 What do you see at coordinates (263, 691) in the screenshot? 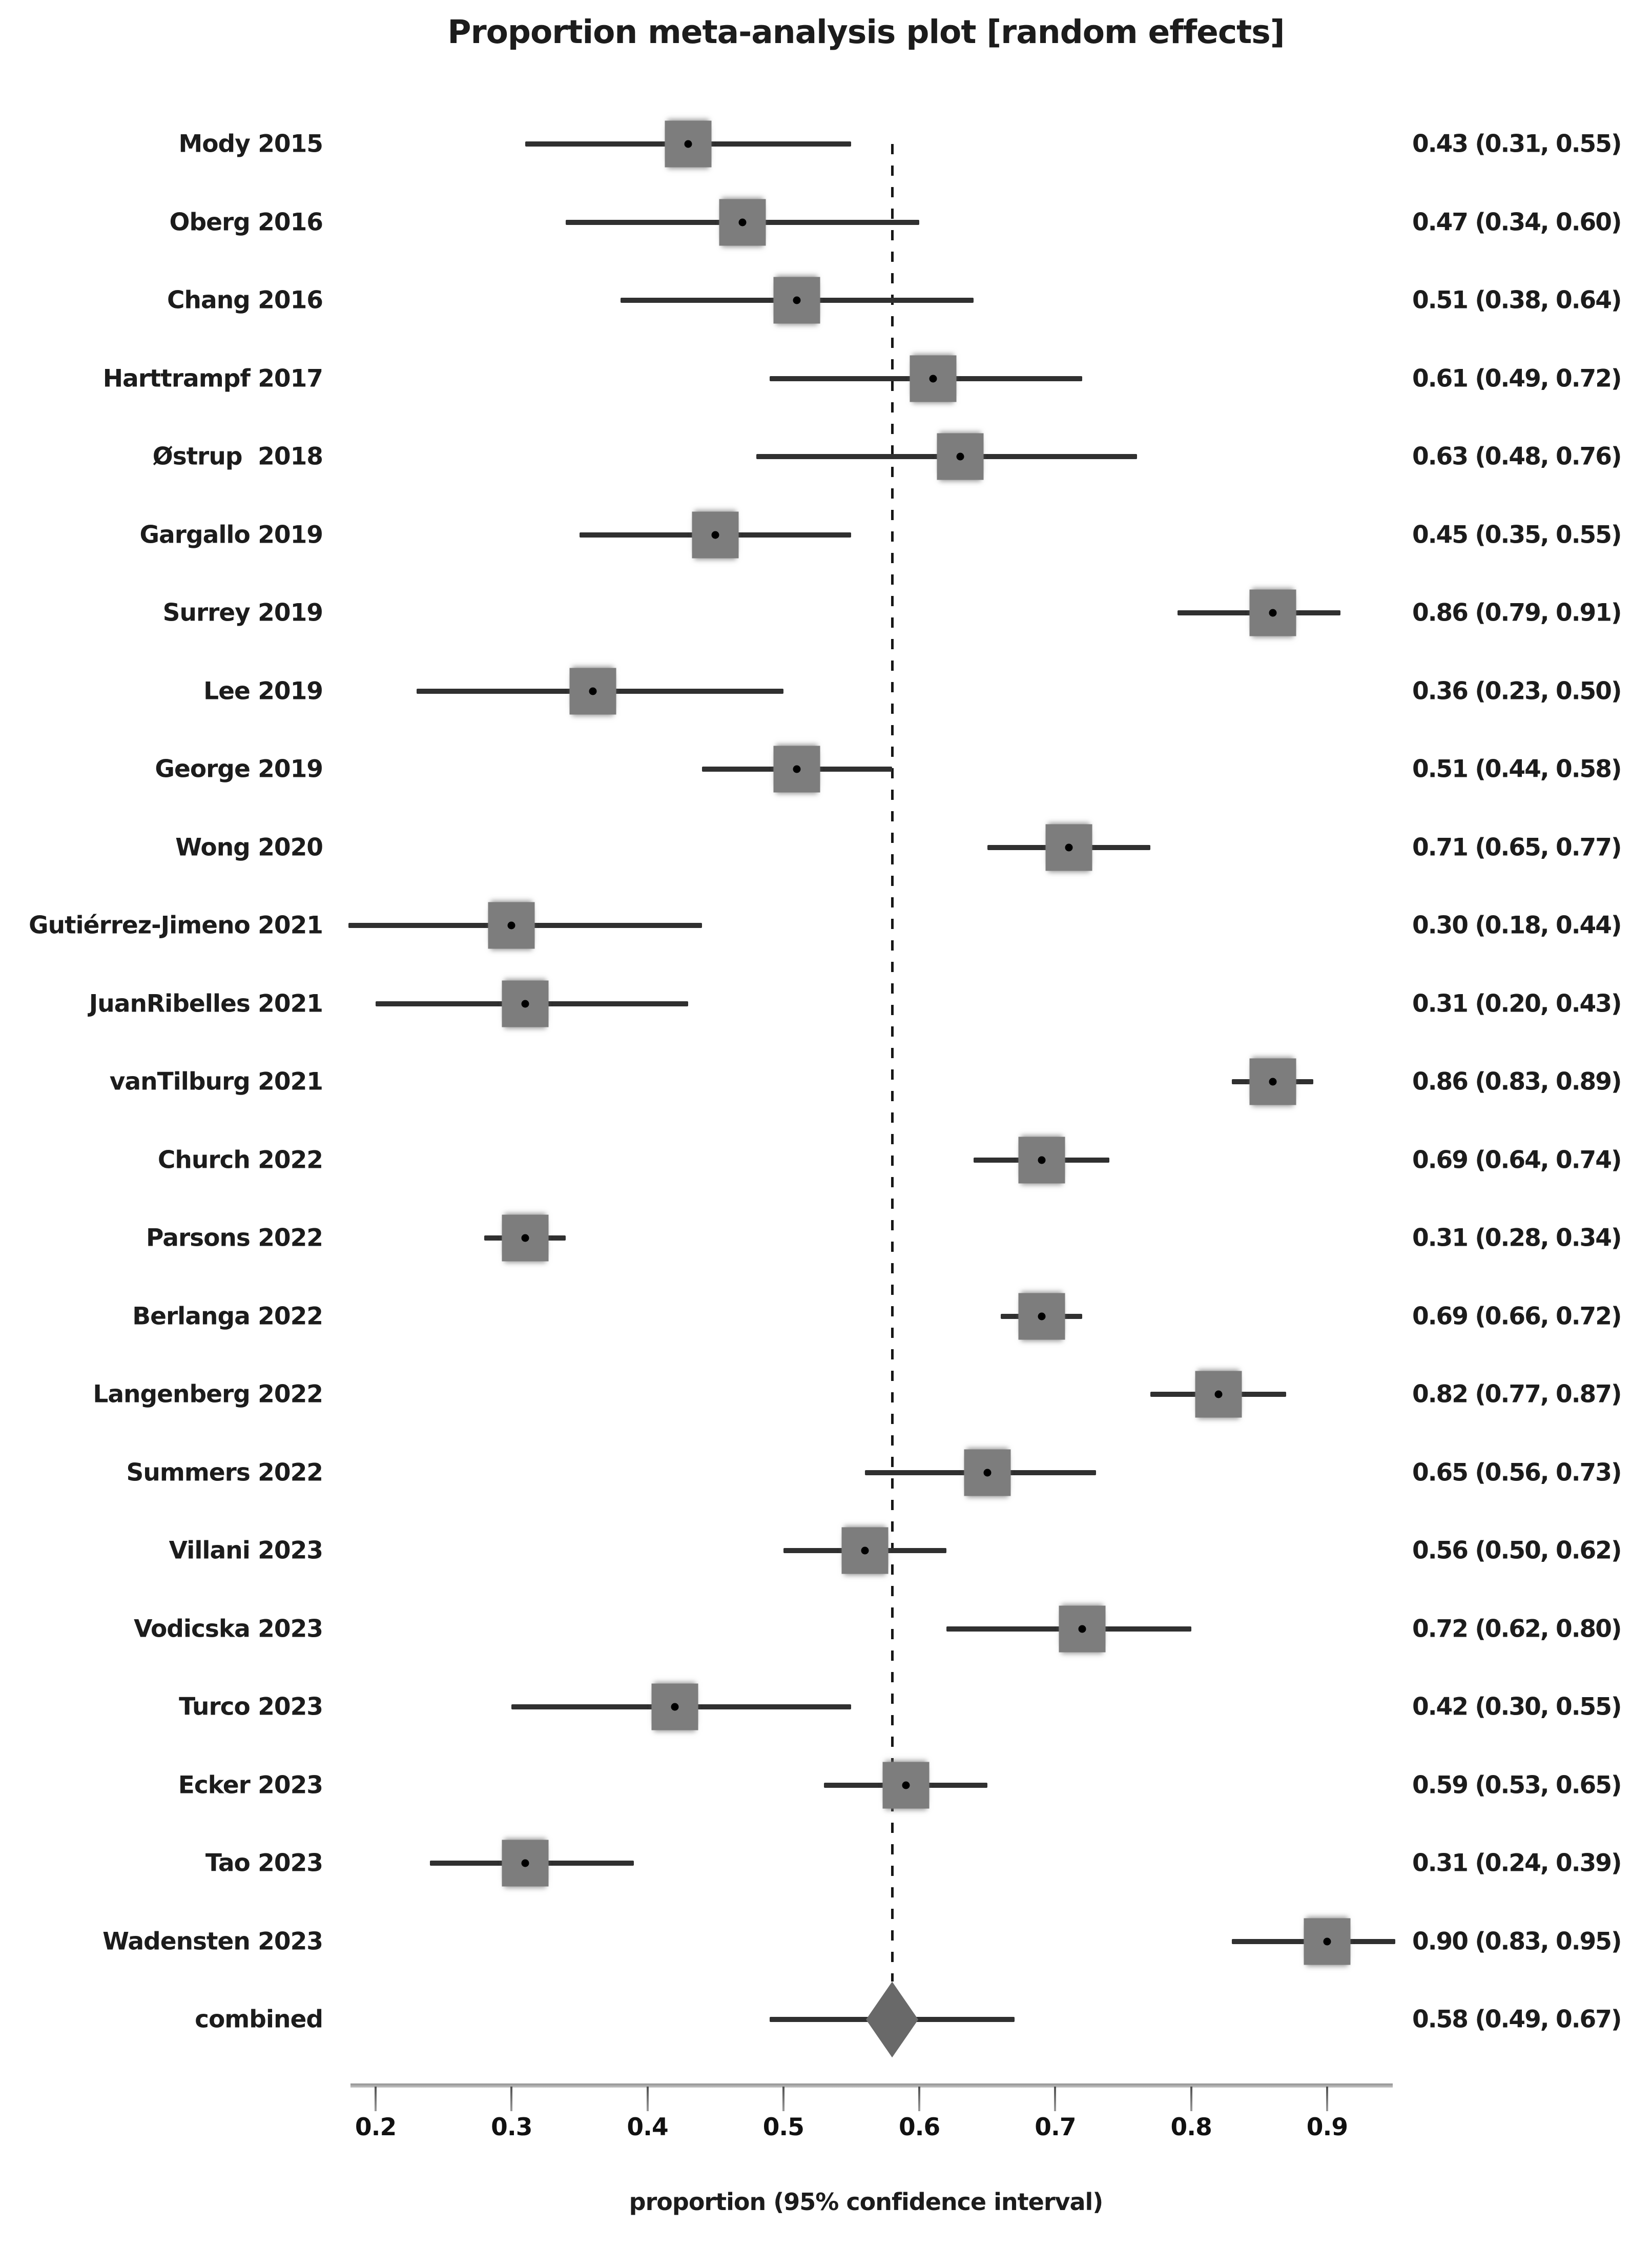
I see `study-label: Lee 2019` at bounding box center [263, 691].